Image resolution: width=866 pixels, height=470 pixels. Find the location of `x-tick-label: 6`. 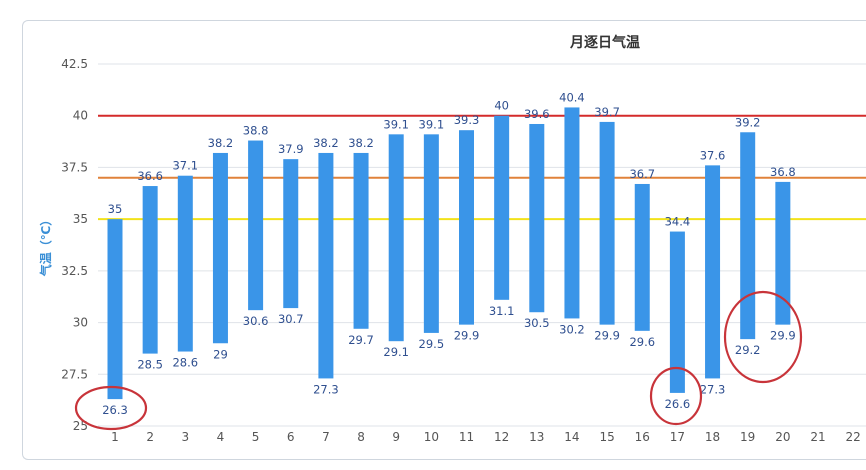

x-tick-label: 6 is located at coordinates (291, 437).